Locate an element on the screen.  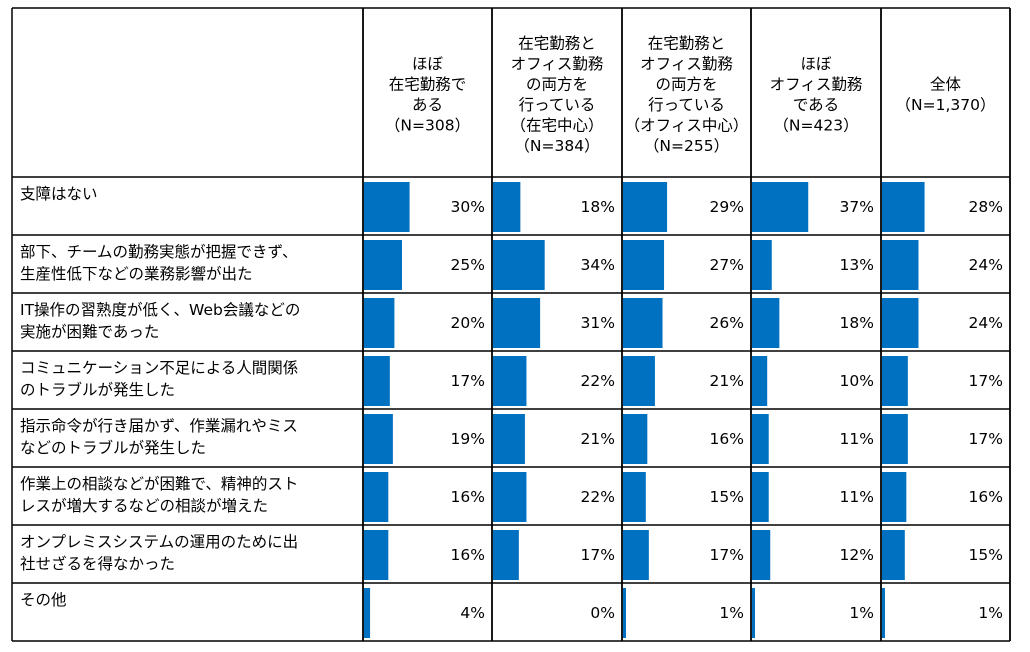
value-label-r2-c2: 34% is located at coordinates (598, 265).